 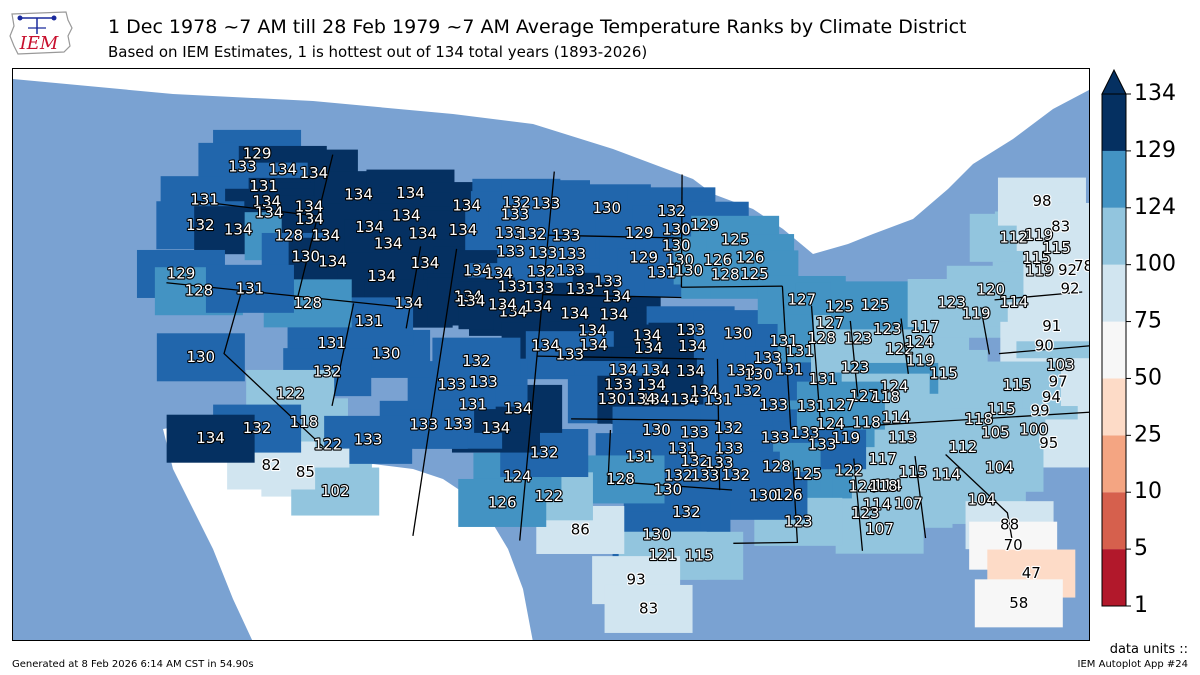 I want to click on rank-label: 118, so click(x=304, y=422).